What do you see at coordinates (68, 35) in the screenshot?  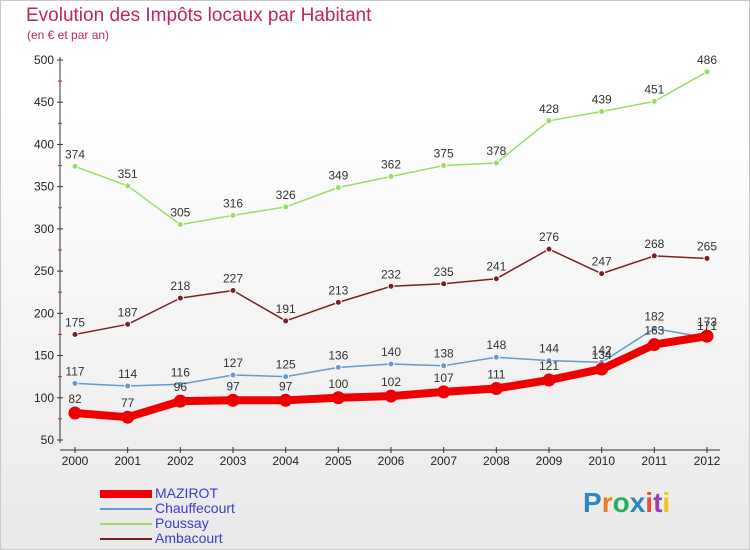 I see `chart-subtitle: (en € et par an)` at bounding box center [68, 35].